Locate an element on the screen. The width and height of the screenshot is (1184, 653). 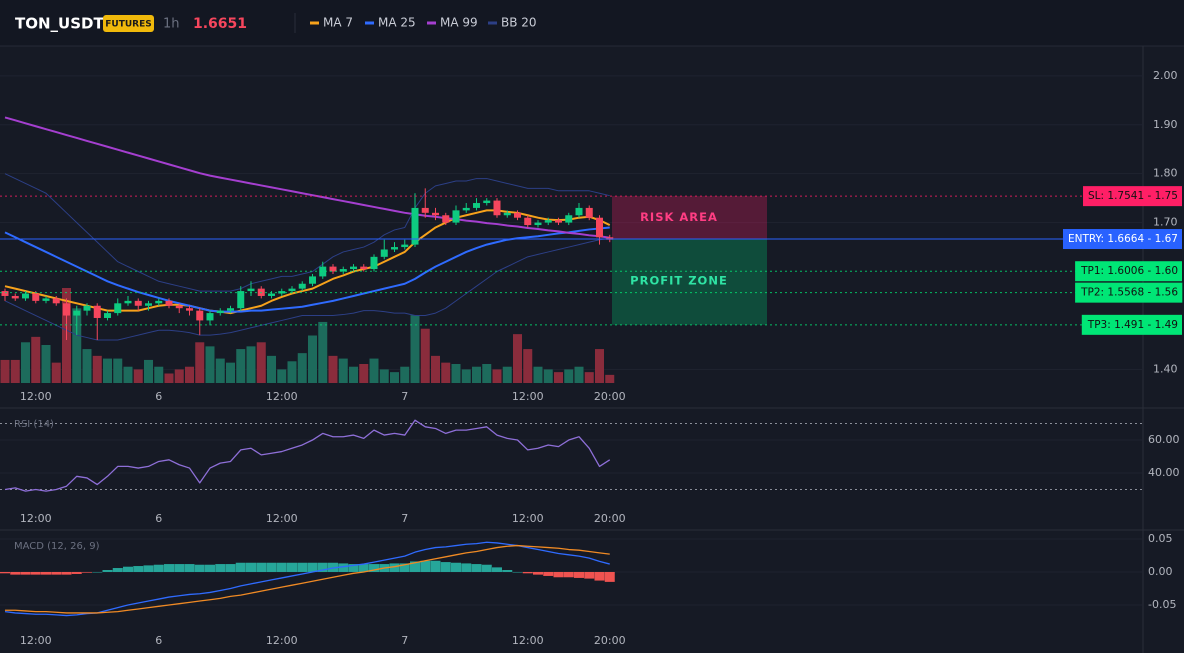
interval: 1h is located at coordinates (171, 24).